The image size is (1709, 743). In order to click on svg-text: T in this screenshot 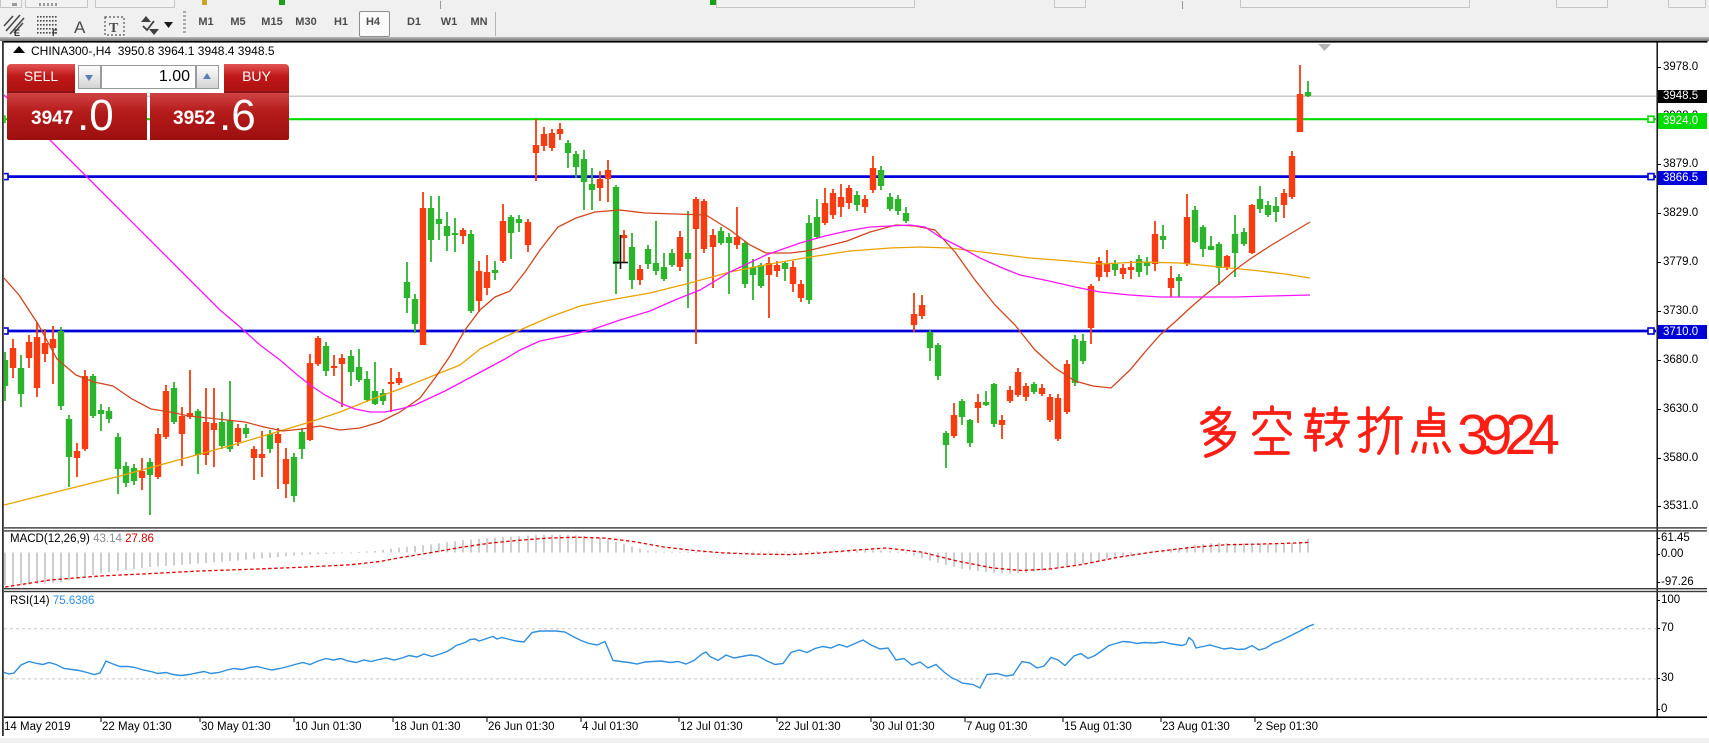, I will do `click(114, 28)`.